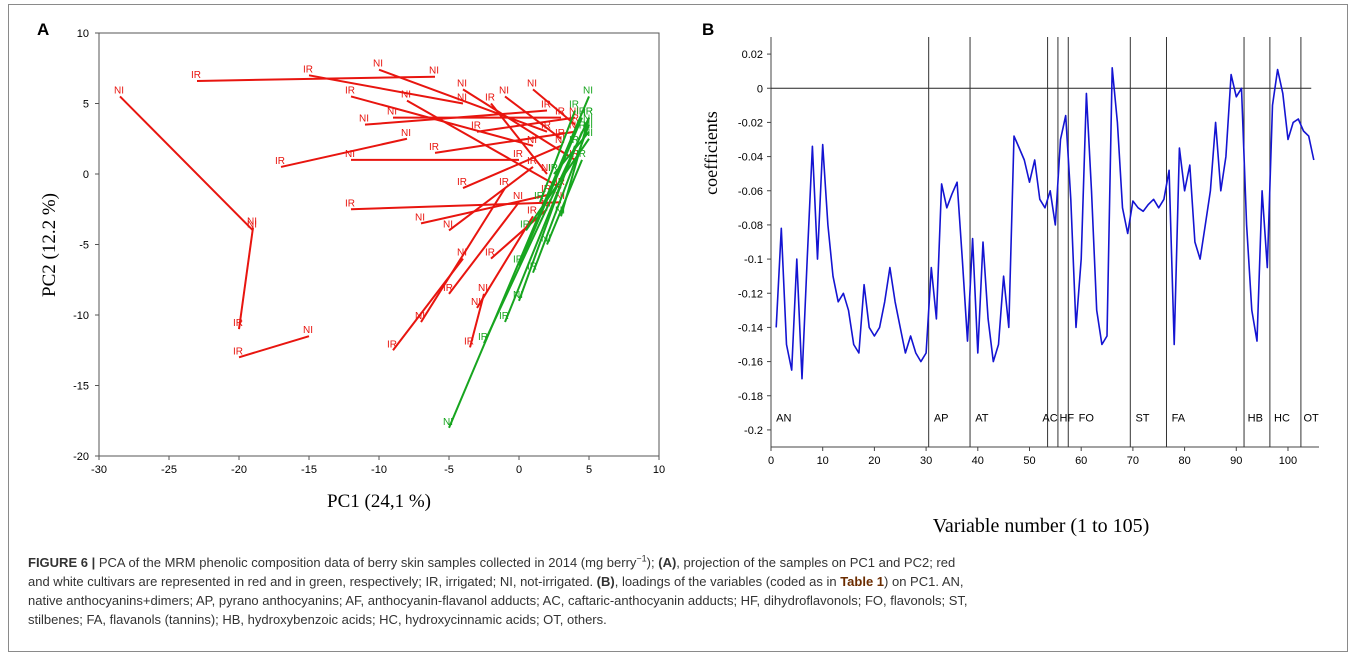 Image resolution: width=1357 pixels, height=661 pixels. Describe the element at coordinates (1179, 418) in the screenshot. I see `group-label: FA` at that location.